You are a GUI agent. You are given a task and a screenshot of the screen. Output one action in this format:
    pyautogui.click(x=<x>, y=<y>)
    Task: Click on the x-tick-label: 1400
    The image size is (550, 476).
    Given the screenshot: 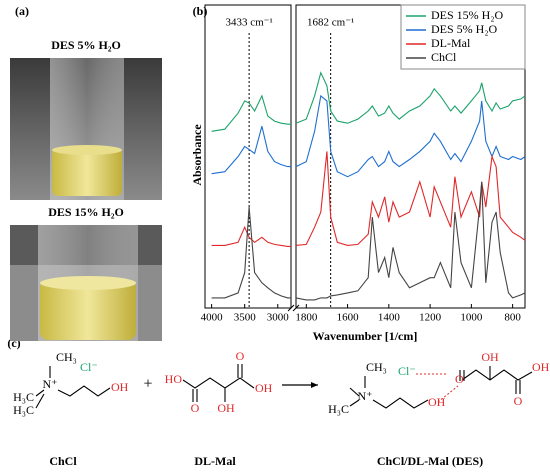 What is the action you would take?
    pyautogui.click(x=389, y=318)
    